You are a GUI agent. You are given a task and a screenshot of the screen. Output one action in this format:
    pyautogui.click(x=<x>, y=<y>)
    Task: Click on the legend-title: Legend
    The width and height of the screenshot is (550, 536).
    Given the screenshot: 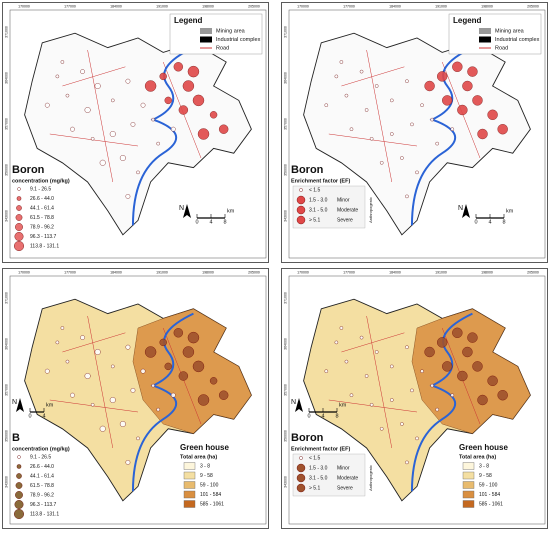 What is the action you would take?
    pyautogui.click(x=467, y=20)
    